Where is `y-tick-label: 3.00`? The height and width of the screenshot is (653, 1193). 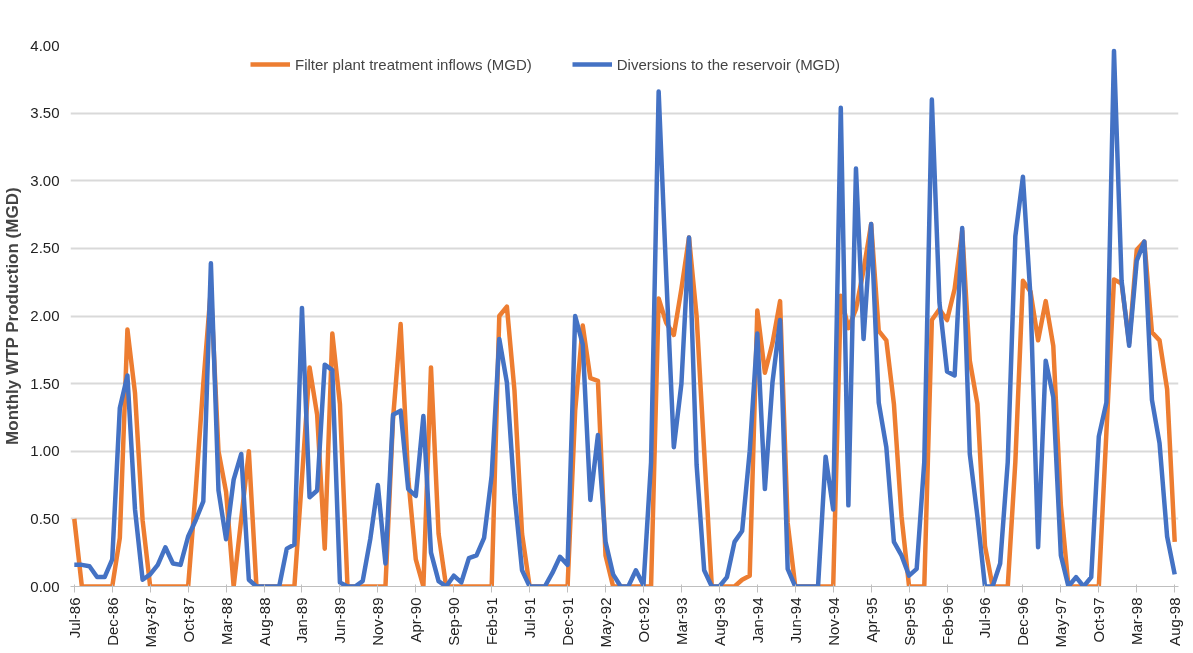
y-tick-label: 3.00 is located at coordinates (45, 180).